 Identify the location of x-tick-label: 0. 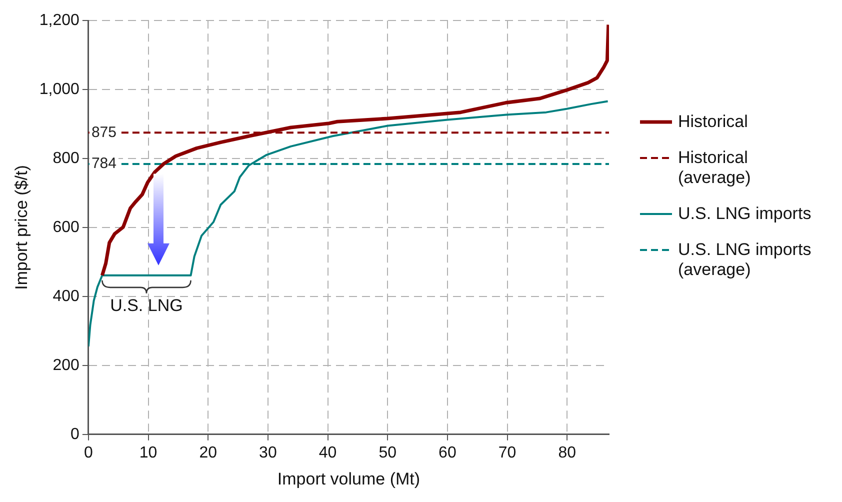
(88, 453).